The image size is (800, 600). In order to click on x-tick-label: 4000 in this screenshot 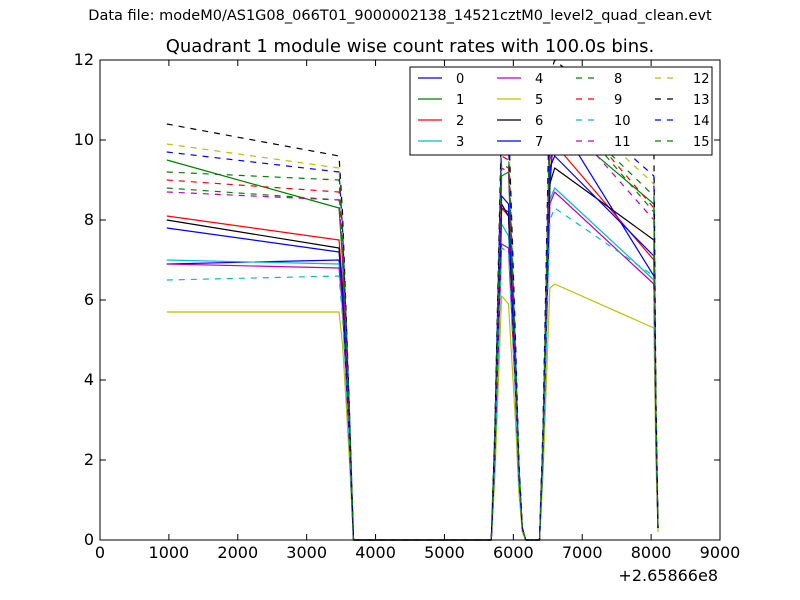, I will do `click(375, 552)`.